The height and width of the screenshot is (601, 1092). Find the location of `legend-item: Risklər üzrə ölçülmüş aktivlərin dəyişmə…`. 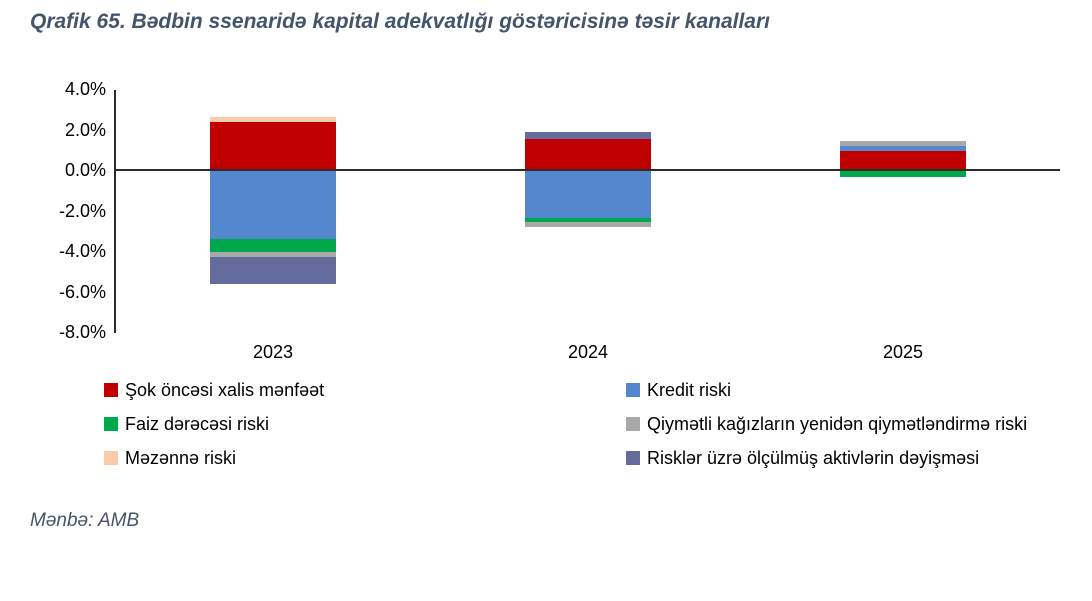

legend-item: Risklər üzrə ölçülmüş aktivlərin dəyişmə… is located at coordinates (803, 457).